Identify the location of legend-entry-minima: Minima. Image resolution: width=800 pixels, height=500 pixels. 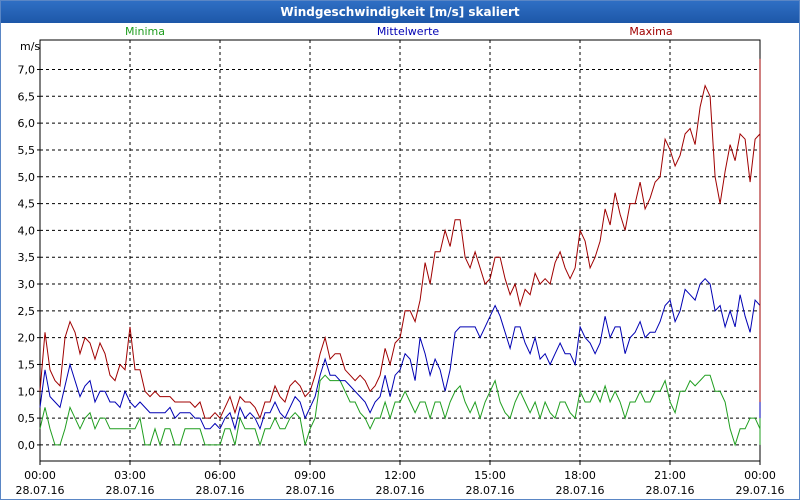
(145, 31).